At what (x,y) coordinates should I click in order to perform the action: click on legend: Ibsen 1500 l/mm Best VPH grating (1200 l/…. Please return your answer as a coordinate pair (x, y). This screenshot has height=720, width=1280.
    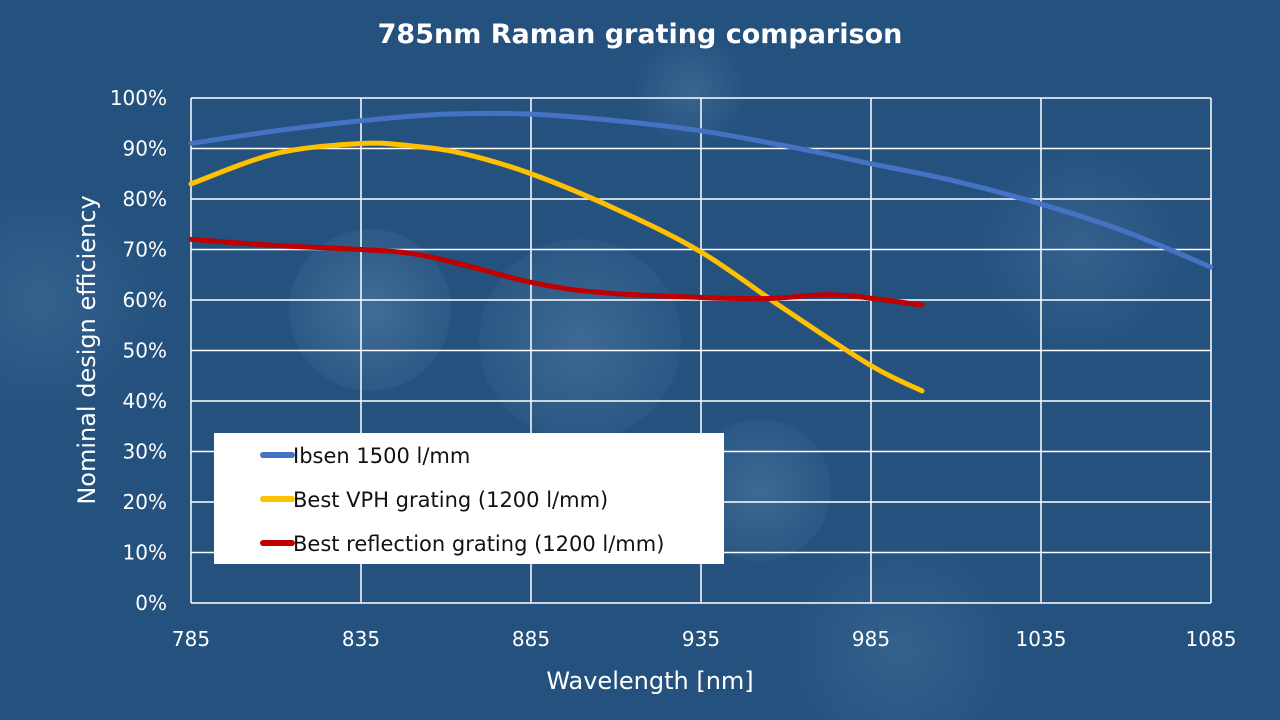
    Looking at the image, I should click on (469, 498).